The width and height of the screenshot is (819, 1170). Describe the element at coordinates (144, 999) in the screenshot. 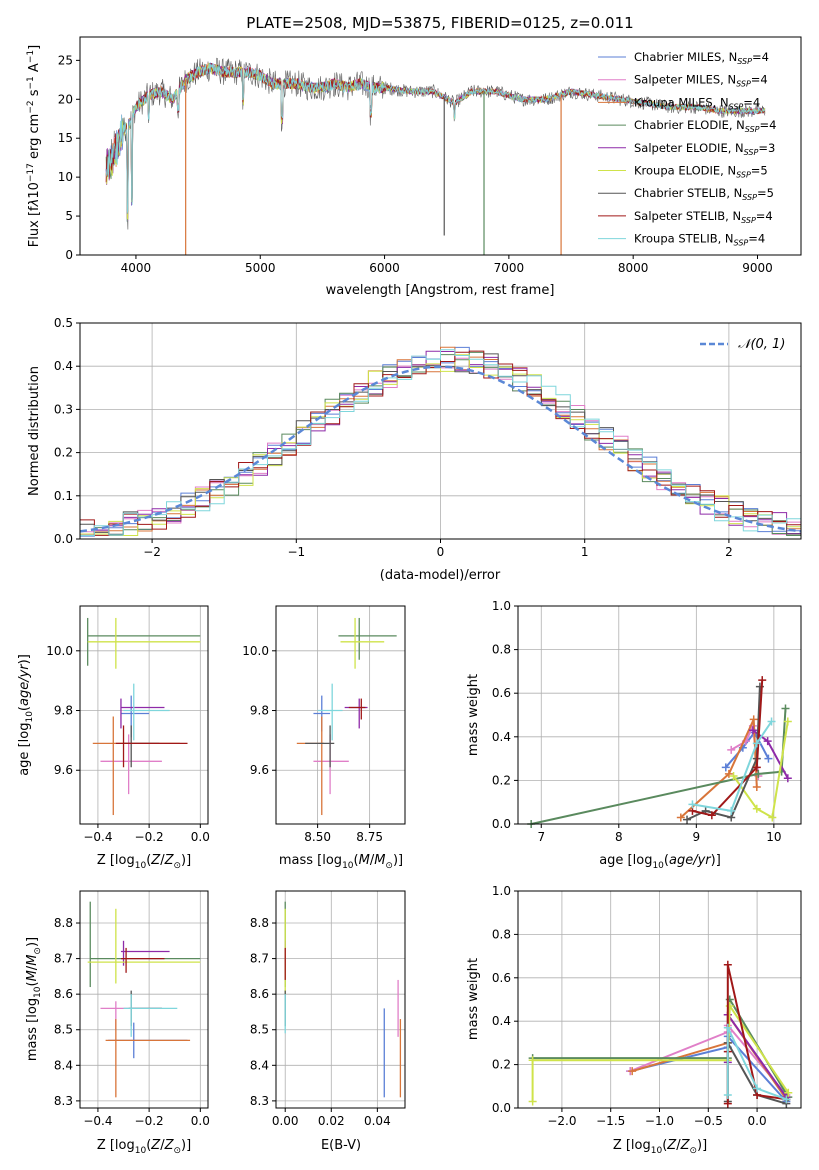

I see `mass-vs-metallicity-grid` at that location.